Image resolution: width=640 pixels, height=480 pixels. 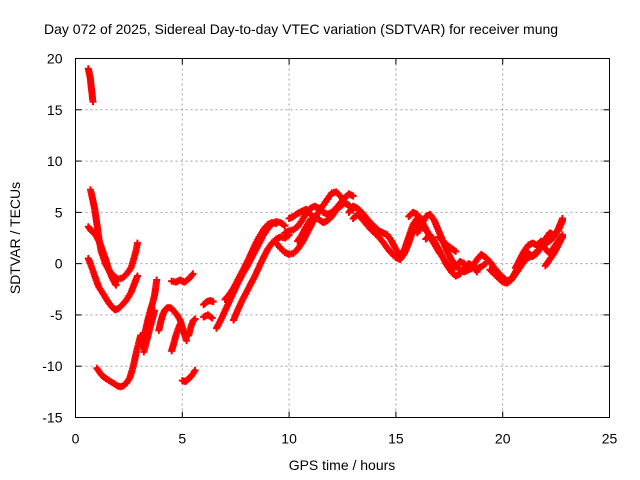 I want to click on y-axis-title: SDTVAR / TECUs, so click(x=15, y=238).